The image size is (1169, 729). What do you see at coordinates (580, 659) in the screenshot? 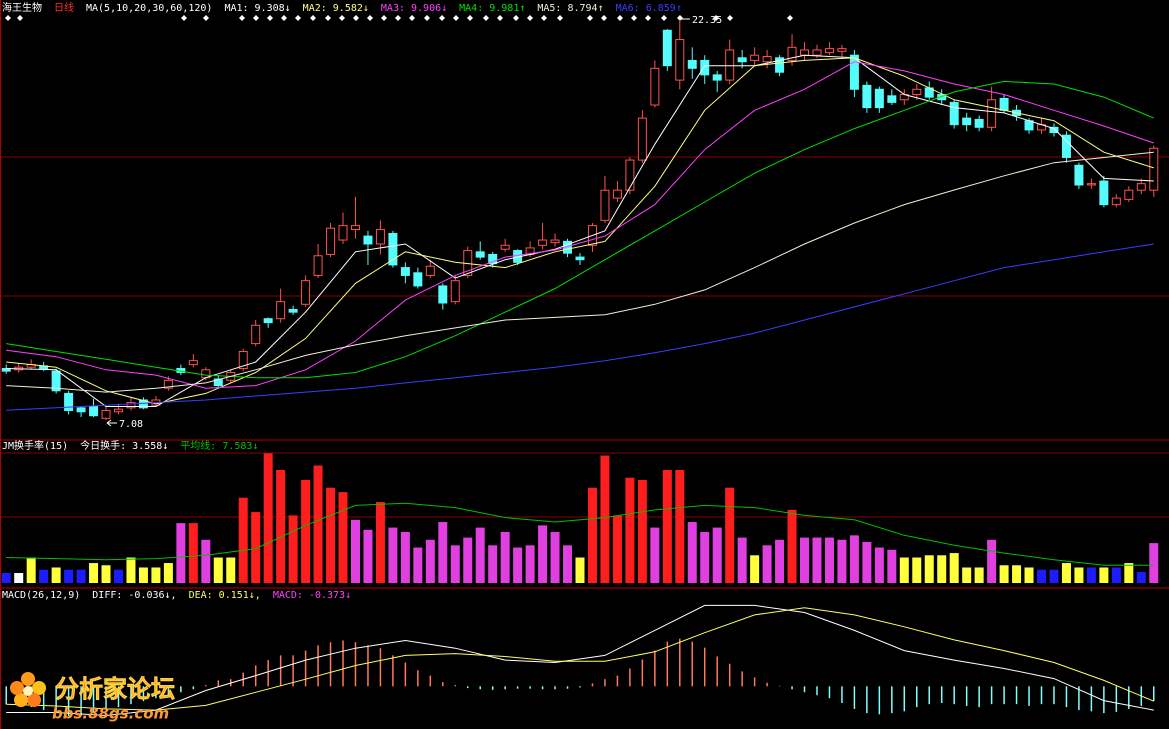
I see `series-line` at bounding box center [580, 659].